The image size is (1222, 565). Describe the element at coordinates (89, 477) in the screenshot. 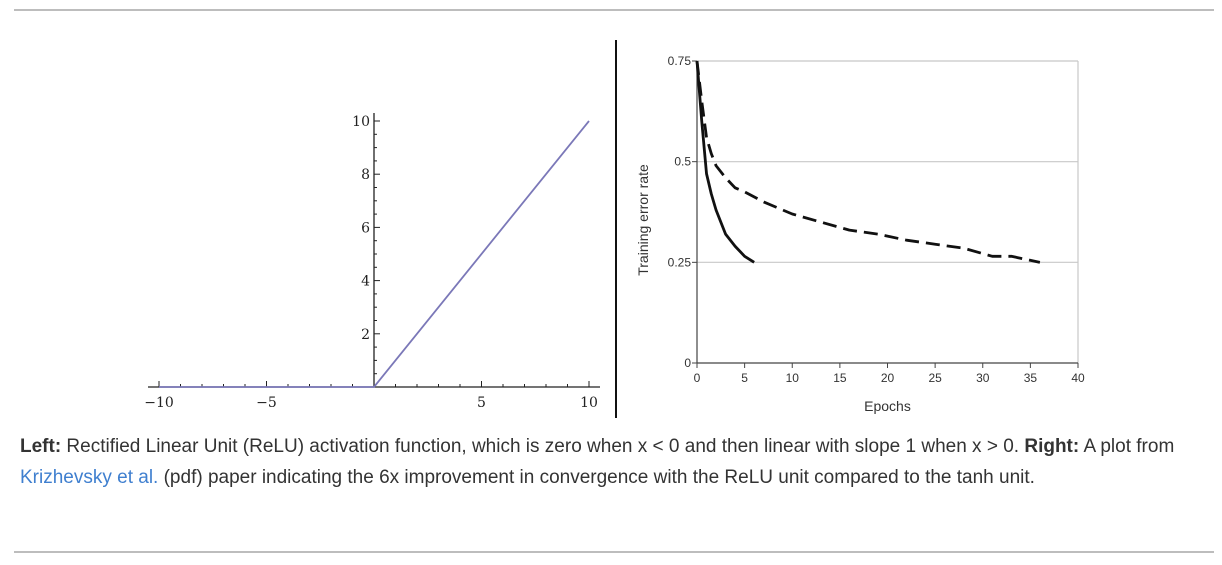

I see `krizhevsky-link: Krizhevsky et al.` at that location.